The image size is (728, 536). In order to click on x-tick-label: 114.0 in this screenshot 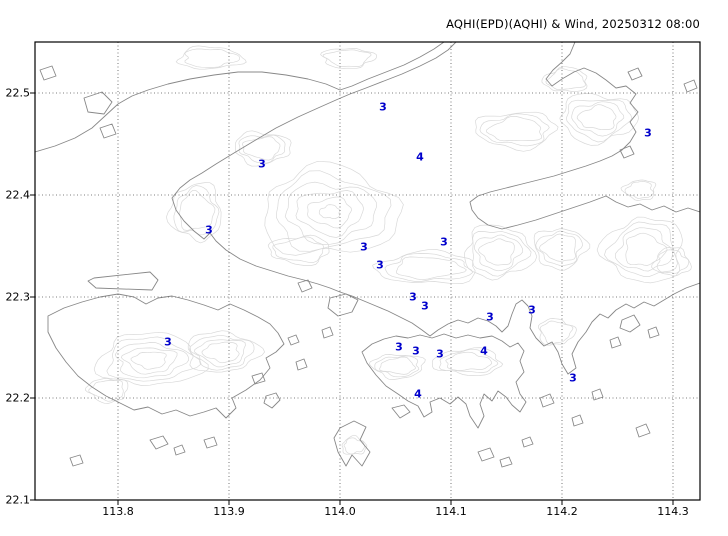, I will do `click(340, 511)`.